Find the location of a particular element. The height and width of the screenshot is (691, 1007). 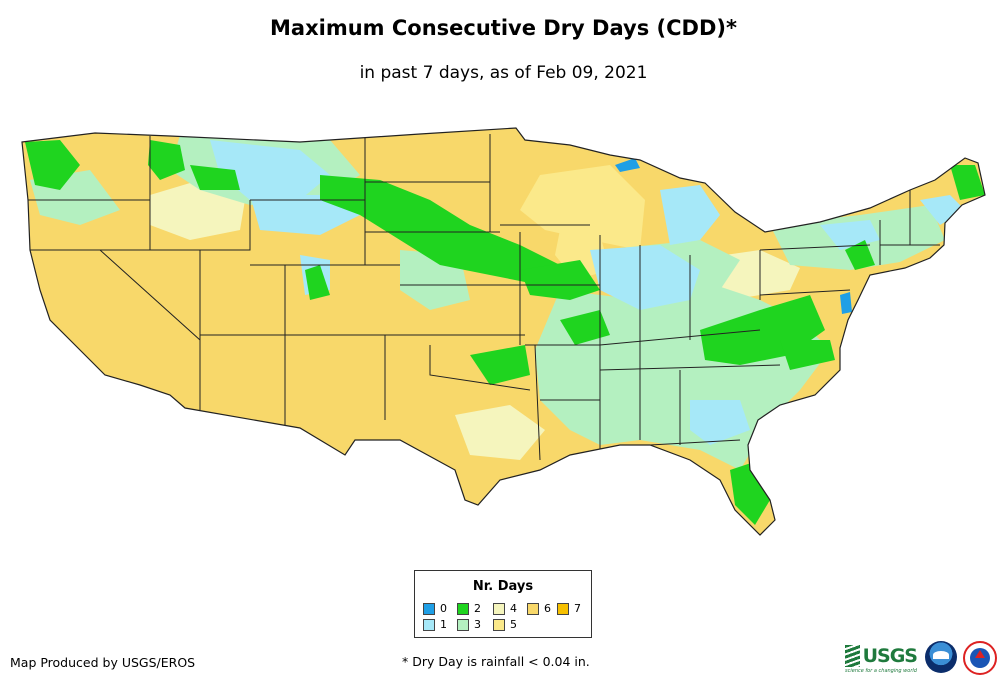

legend-title: Nr. Days is located at coordinates (503, 586).